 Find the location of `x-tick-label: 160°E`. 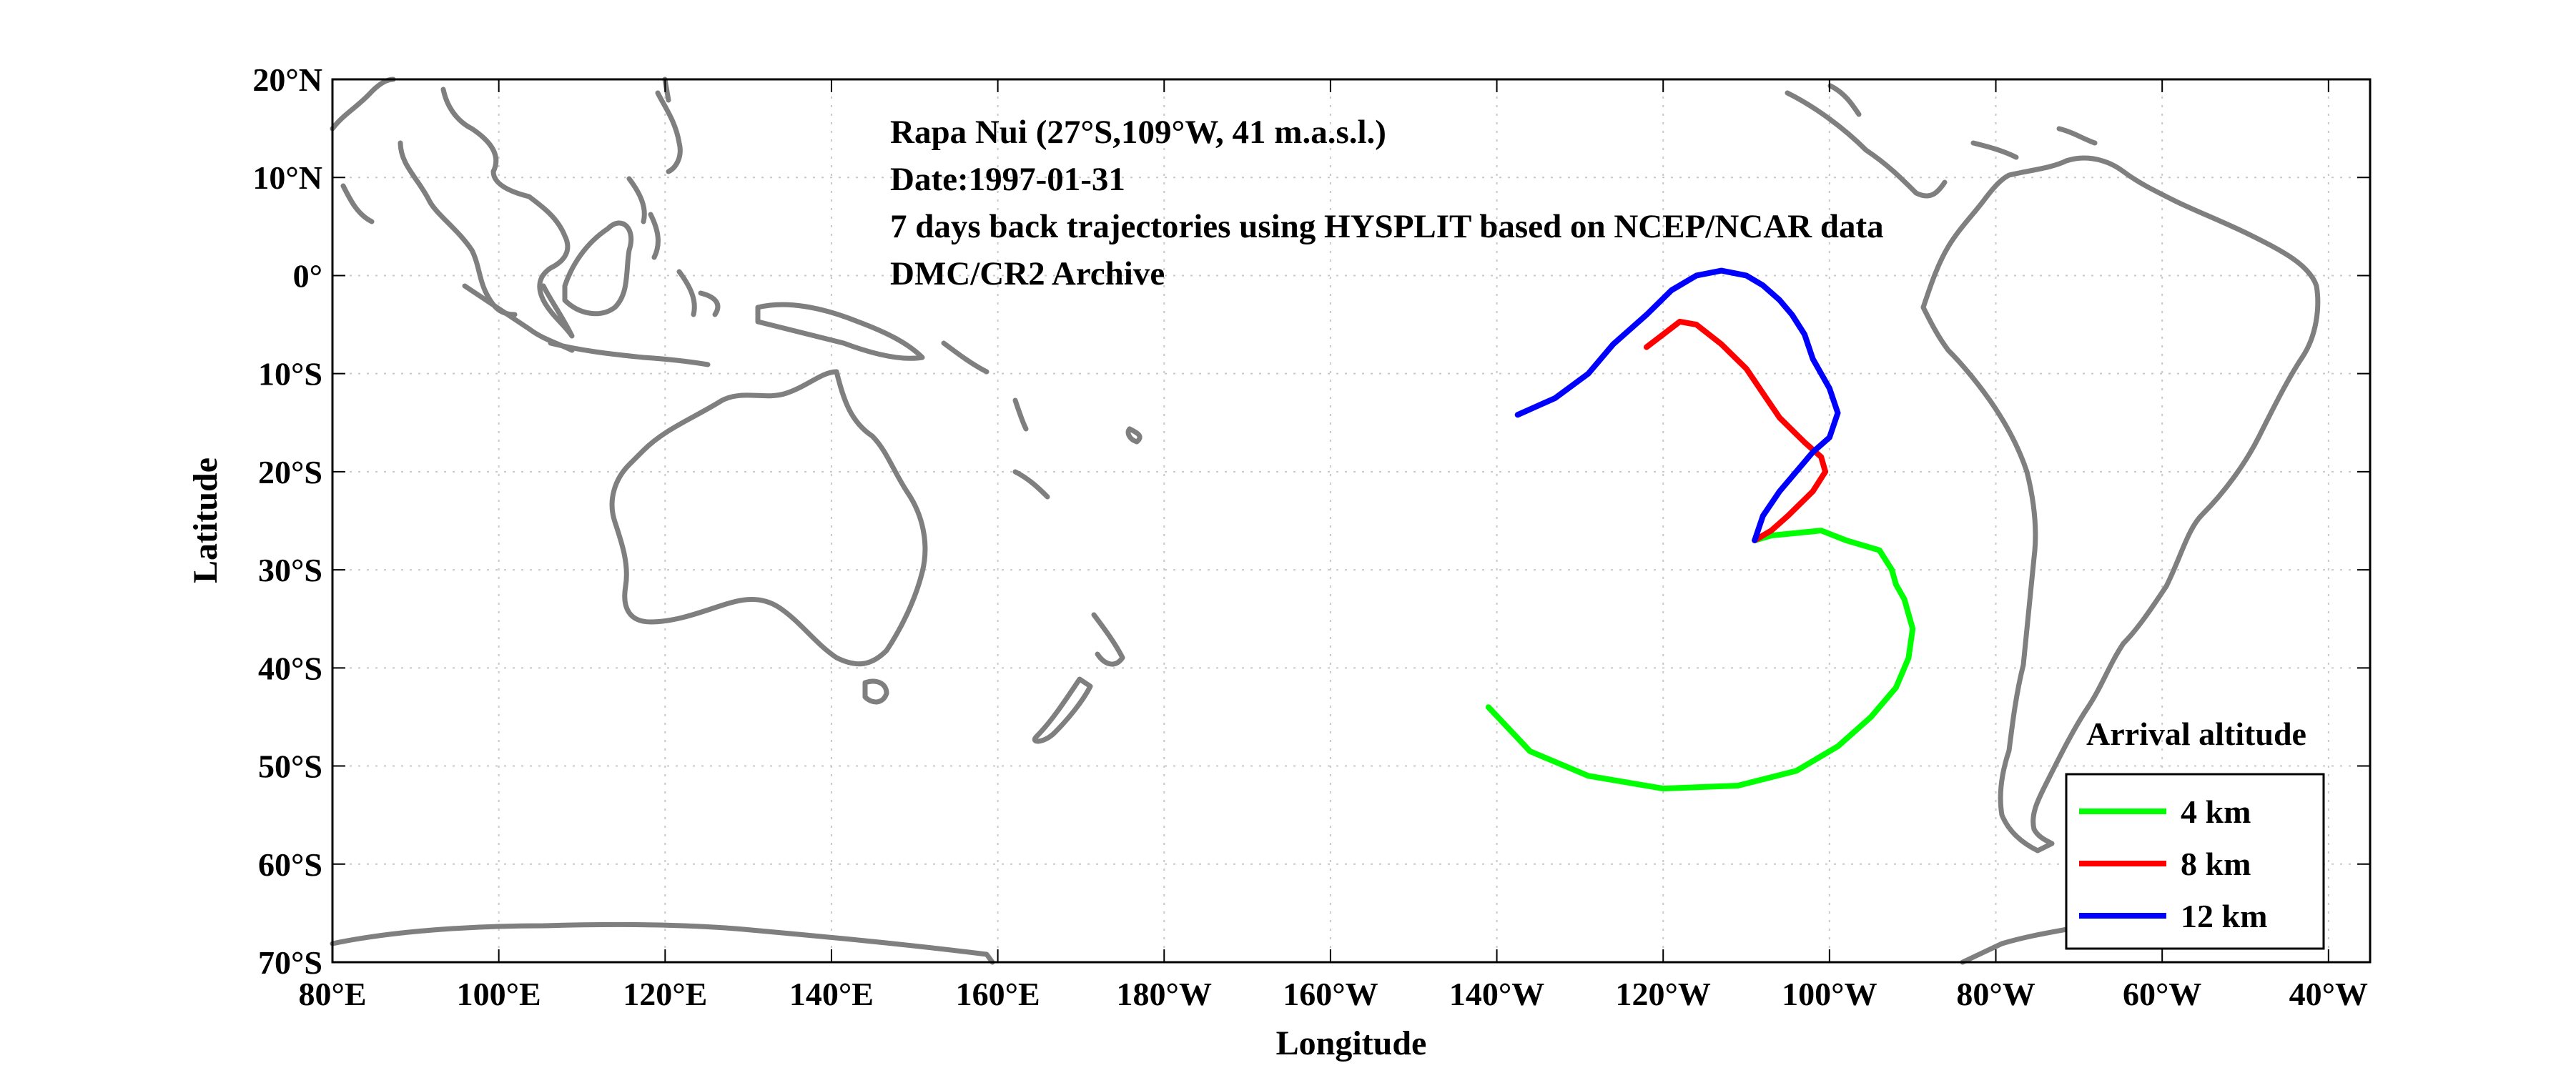

x-tick-label: 160°E is located at coordinates (998, 994).